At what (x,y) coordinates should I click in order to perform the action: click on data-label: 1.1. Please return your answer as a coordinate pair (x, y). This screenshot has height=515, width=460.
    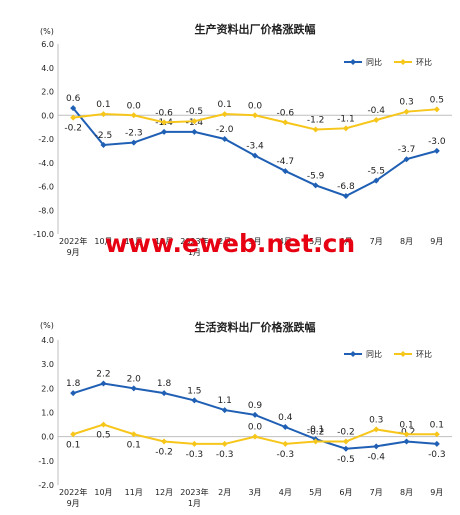
    Looking at the image, I should click on (225, 401).